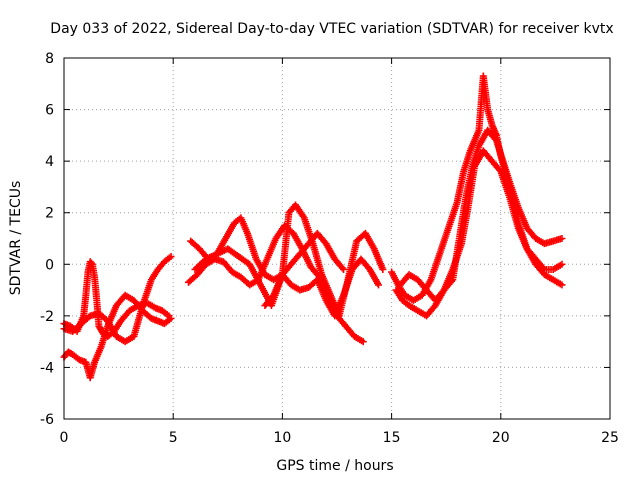 The width and height of the screenshot is (640, 480). What do you see at coordinates (173, 438) in the screenshot?
I see `x-tick-label: 5` at bounding box center [173, 438].